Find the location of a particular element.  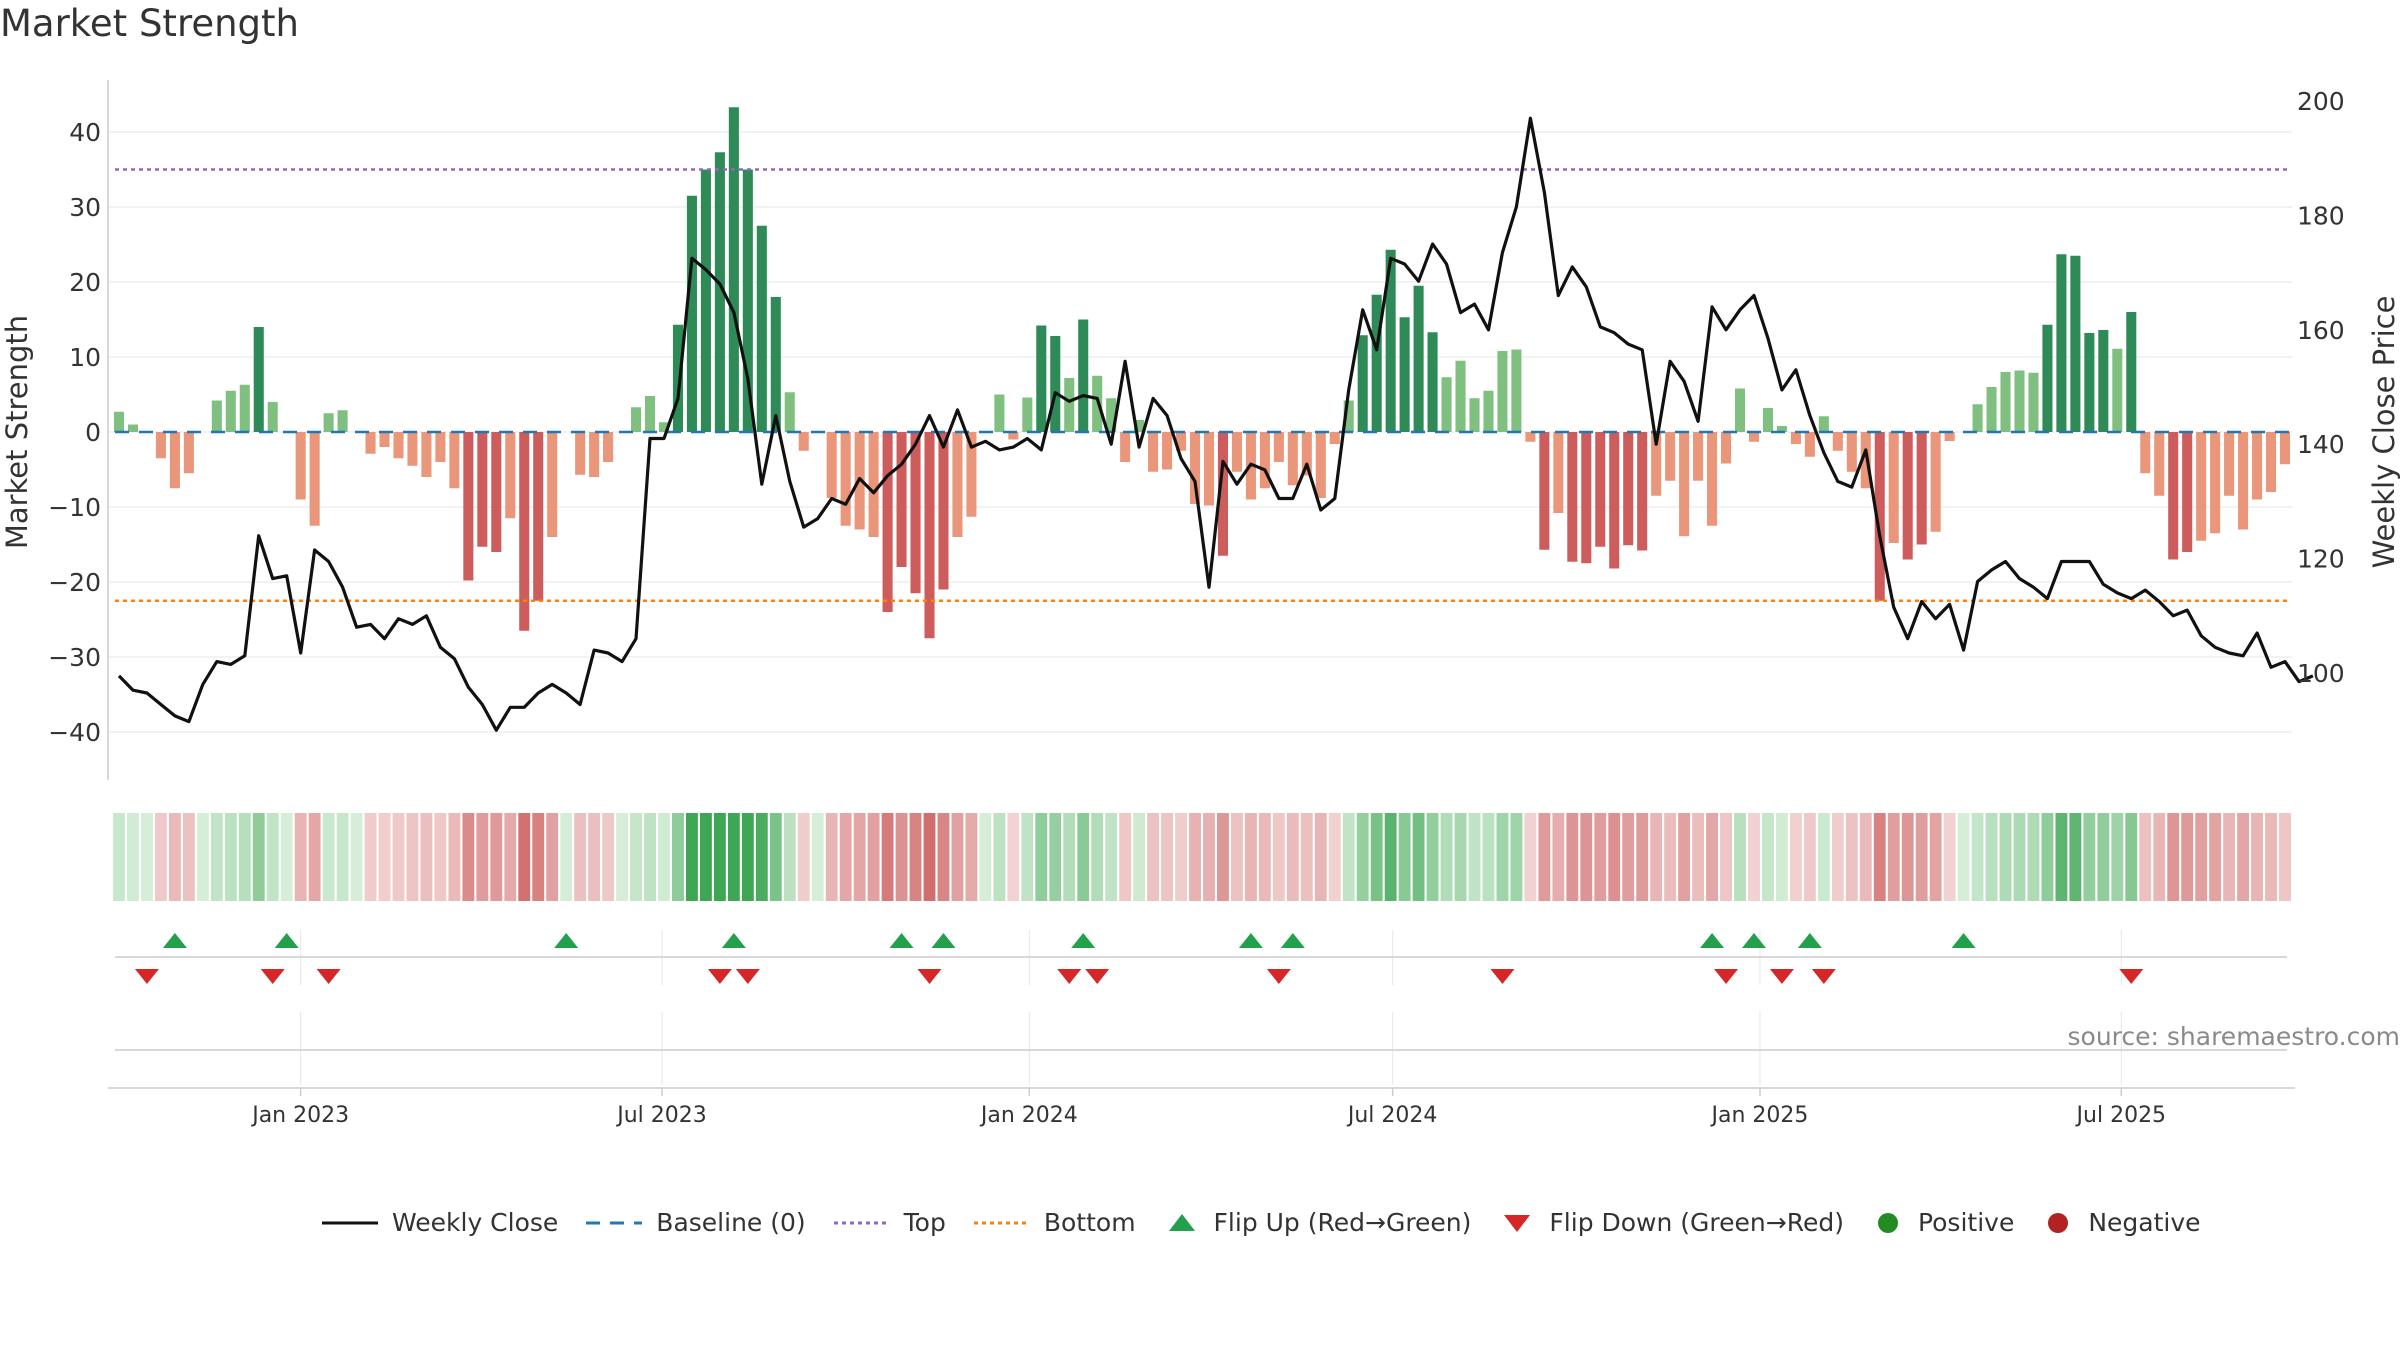

x-tick-label: Jul 2025 is located at coordinates (2121, 1115).